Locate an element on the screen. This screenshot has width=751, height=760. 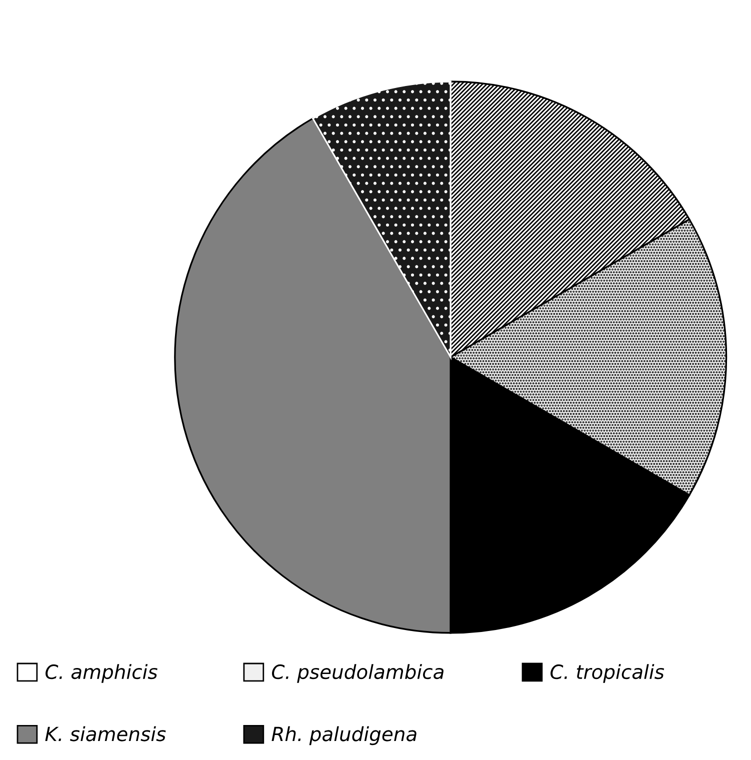
legend-label: K. siamensis is located at coordinates (105, 734).